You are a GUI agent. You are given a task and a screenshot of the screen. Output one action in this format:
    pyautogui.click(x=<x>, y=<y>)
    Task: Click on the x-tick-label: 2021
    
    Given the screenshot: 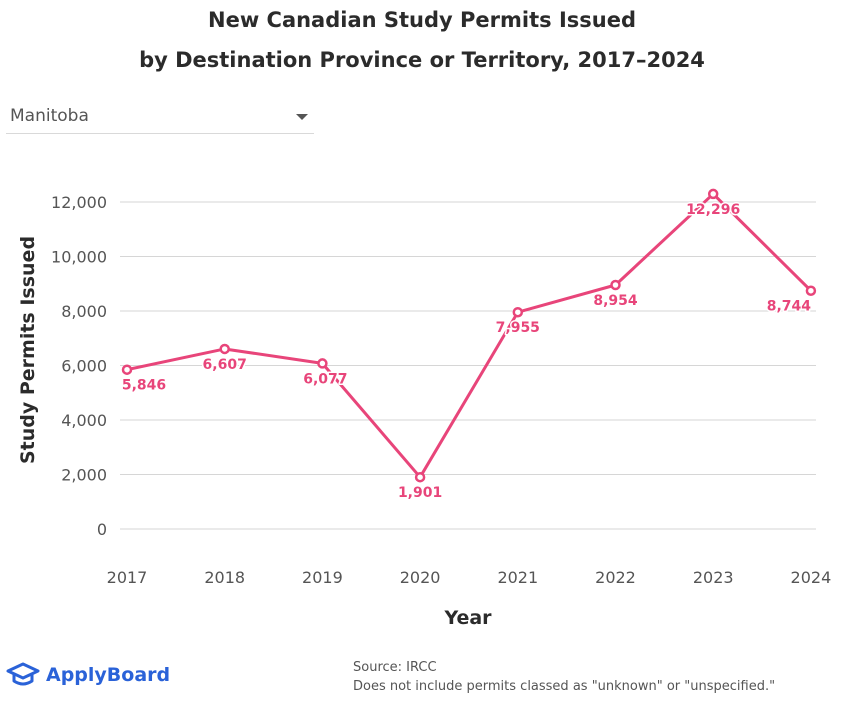 What is the action you would take?
    pyautogui.click(x=517, y=577)
    